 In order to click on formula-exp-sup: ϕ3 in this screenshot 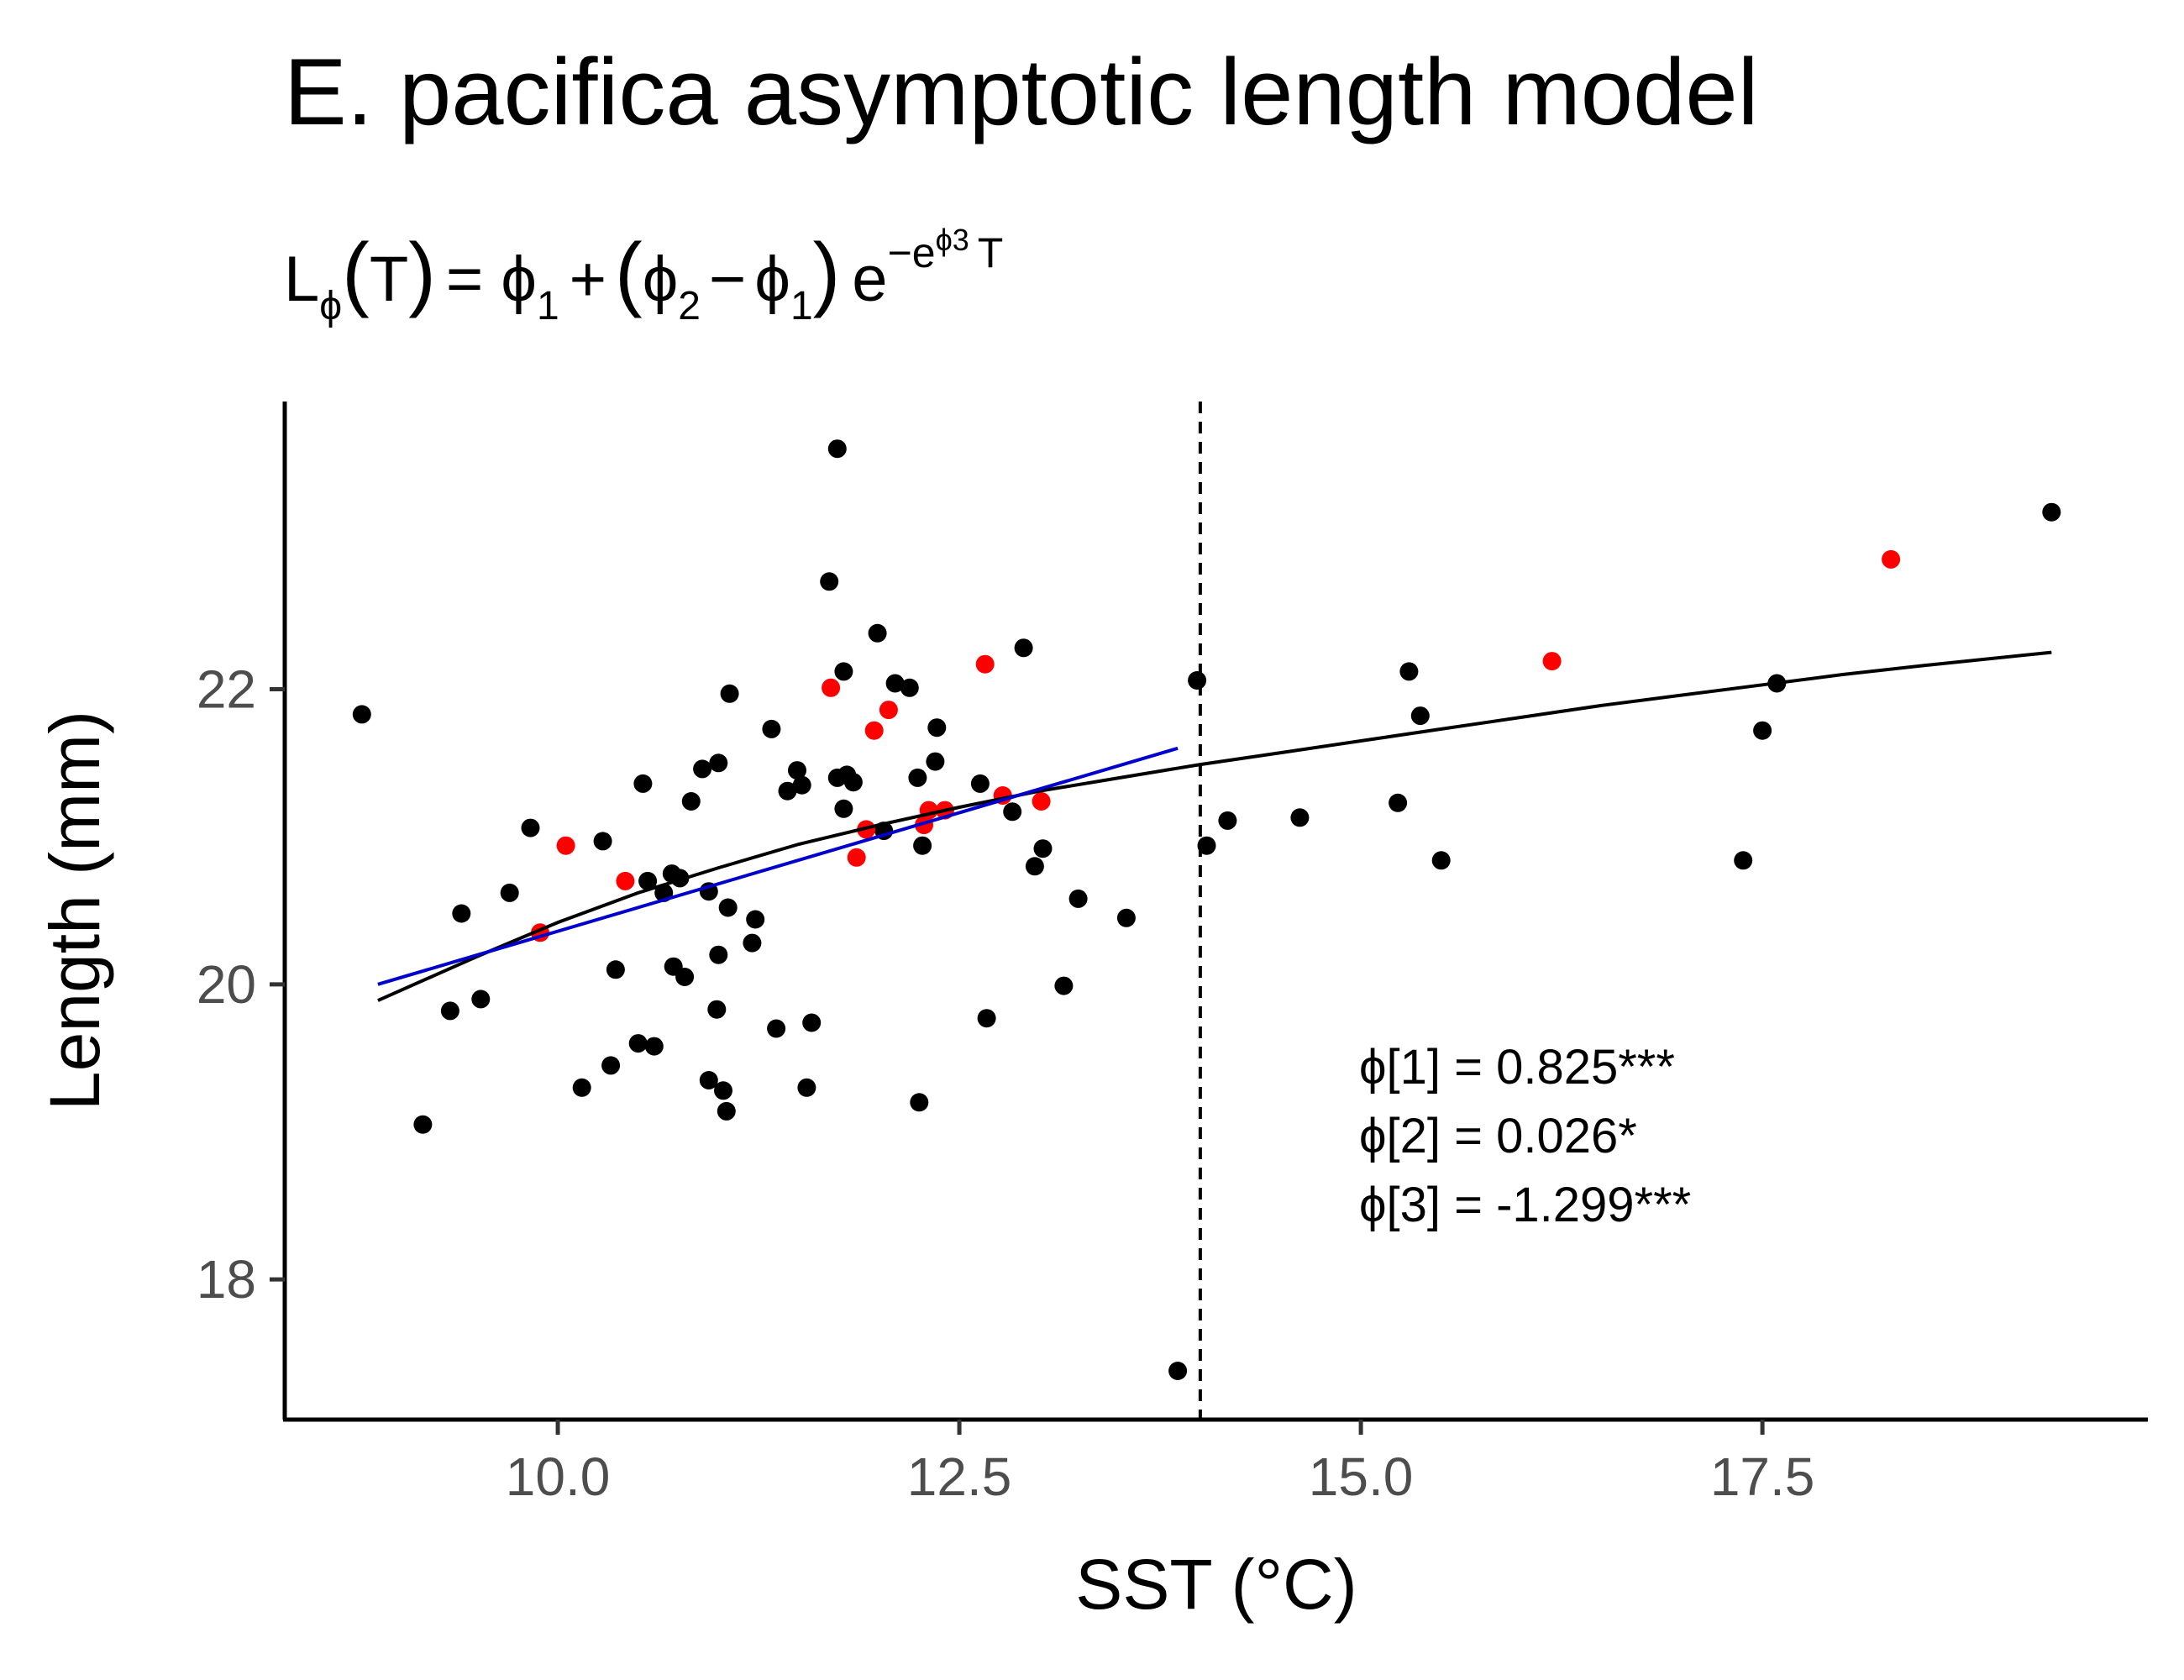, I will do `click(952, 240)`.